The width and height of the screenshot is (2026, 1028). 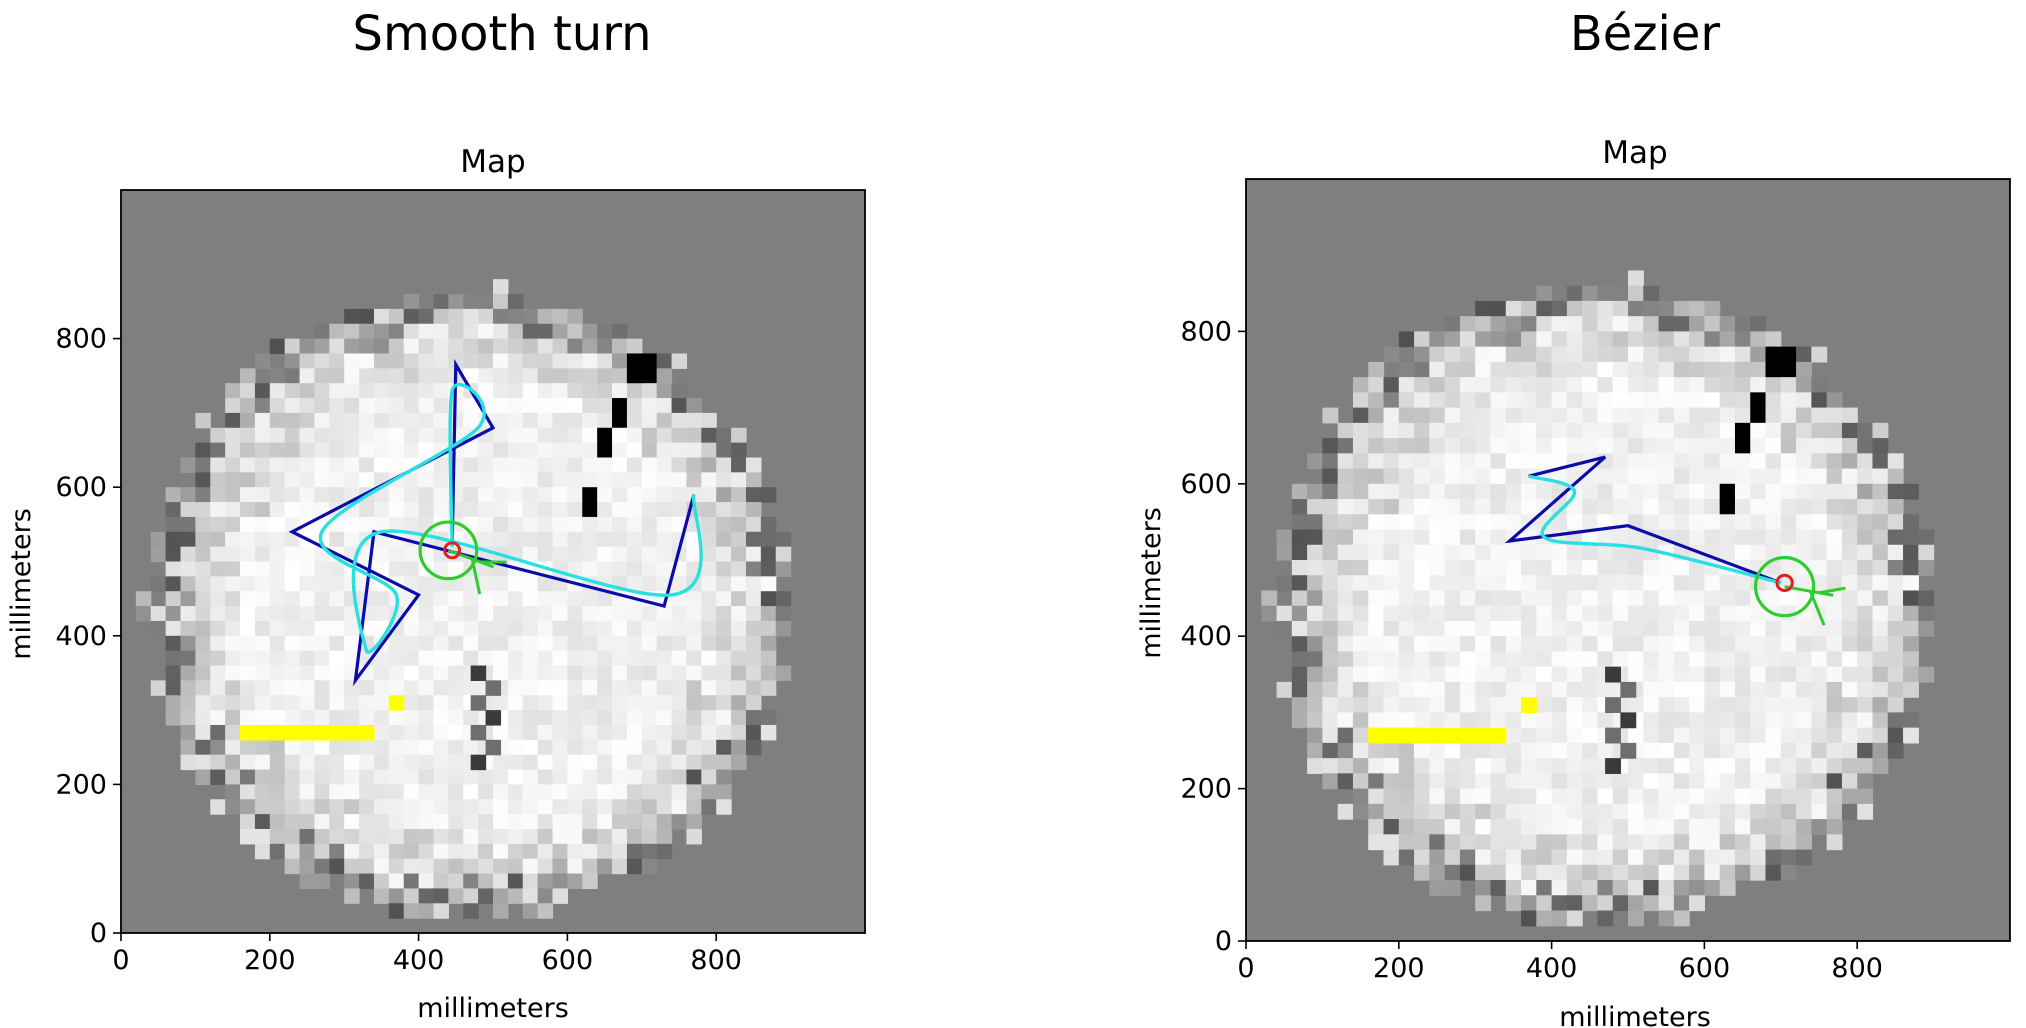 What do you see at coordinates (1635, 1015) in the screenshot?
I see `x-axis-label-right: millimeters` at bounding box center [1635, 1015].